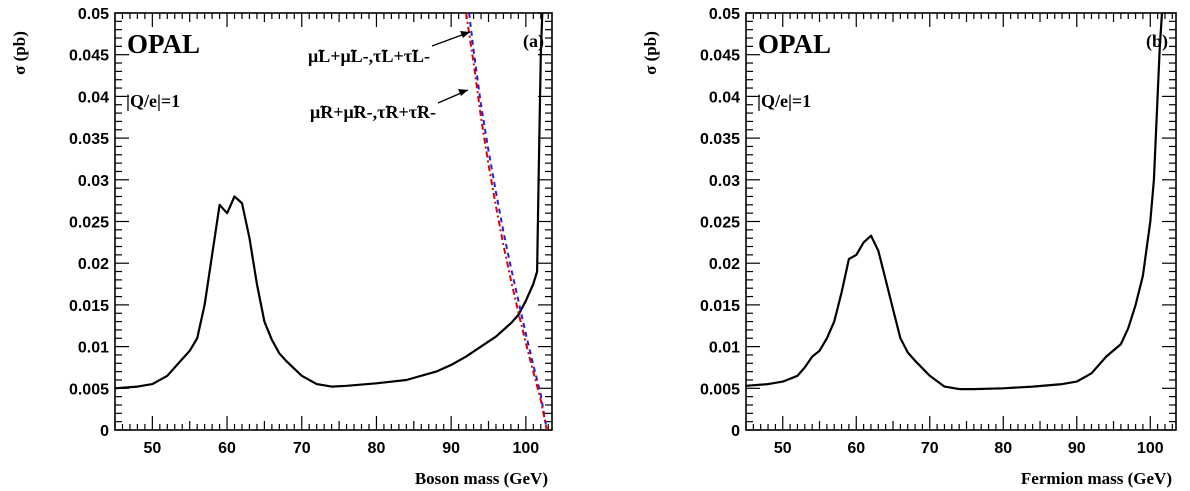  I want to click on annotation-left-handed-sleptons: μ̃L+μ̃L-,τ̃L+τ̃L-, so click(369, 56).